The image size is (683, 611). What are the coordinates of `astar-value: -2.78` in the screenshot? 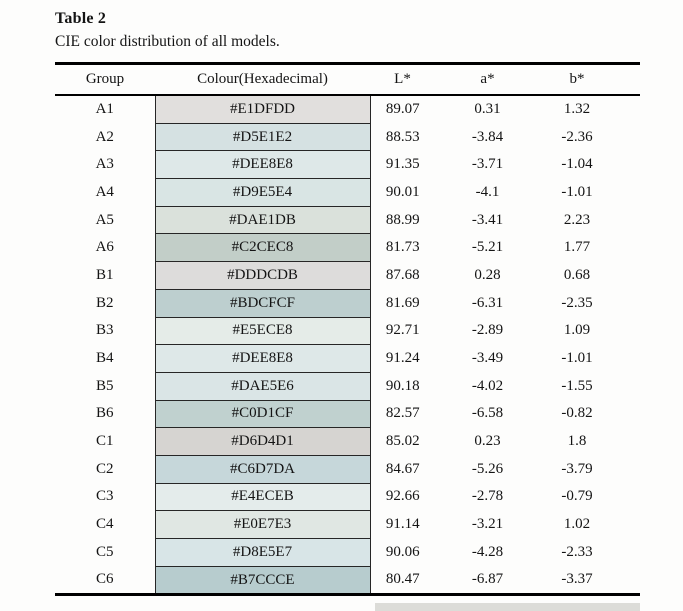 It's located at (487, 496).